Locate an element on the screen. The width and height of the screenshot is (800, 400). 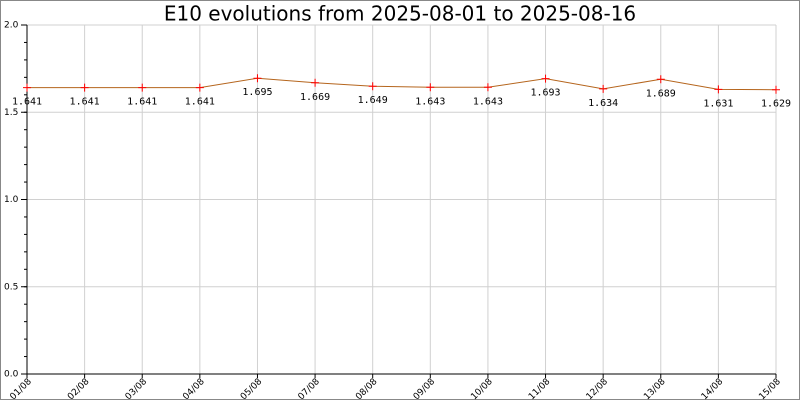
data-label: 1.629 is located at coordinates (776, 104).